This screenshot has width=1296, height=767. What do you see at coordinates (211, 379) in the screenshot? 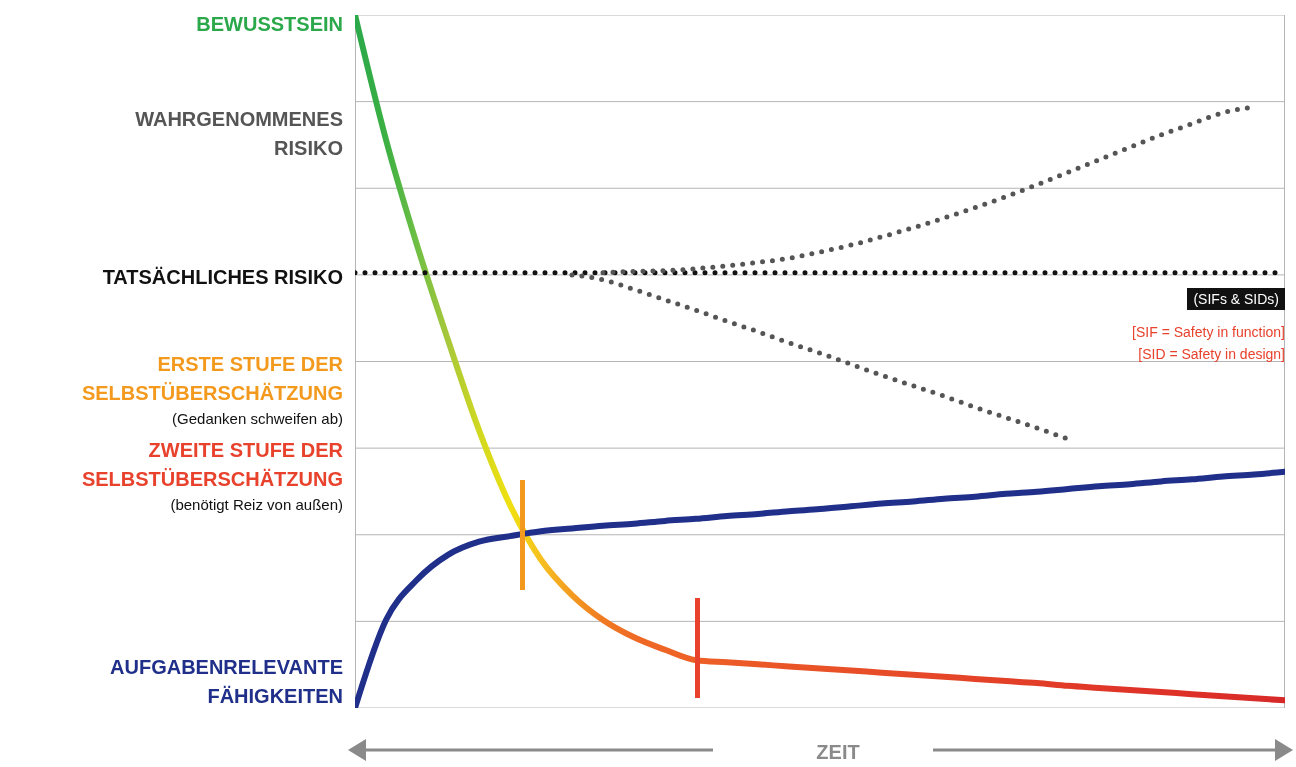
I see `text: ERSTE STUFE DER SELBSTÜBERSCHÄTZUNG` at bounding box center [211, 379].